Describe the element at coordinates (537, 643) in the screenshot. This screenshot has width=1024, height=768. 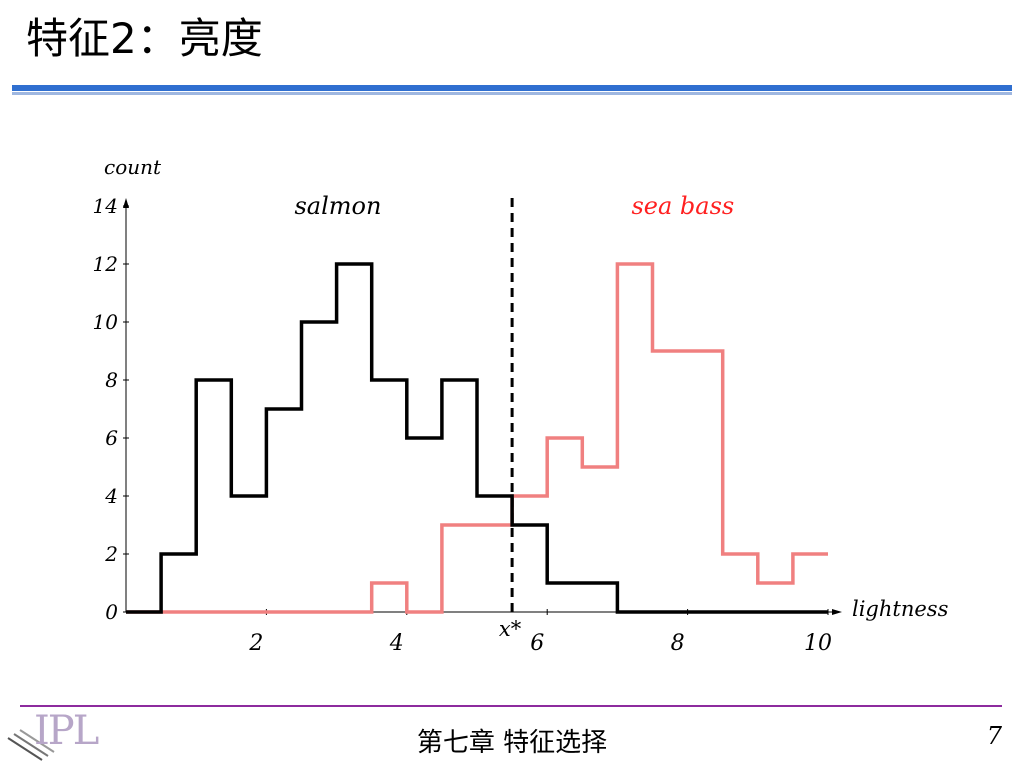
I see `x-tick-label: 6` at that location.